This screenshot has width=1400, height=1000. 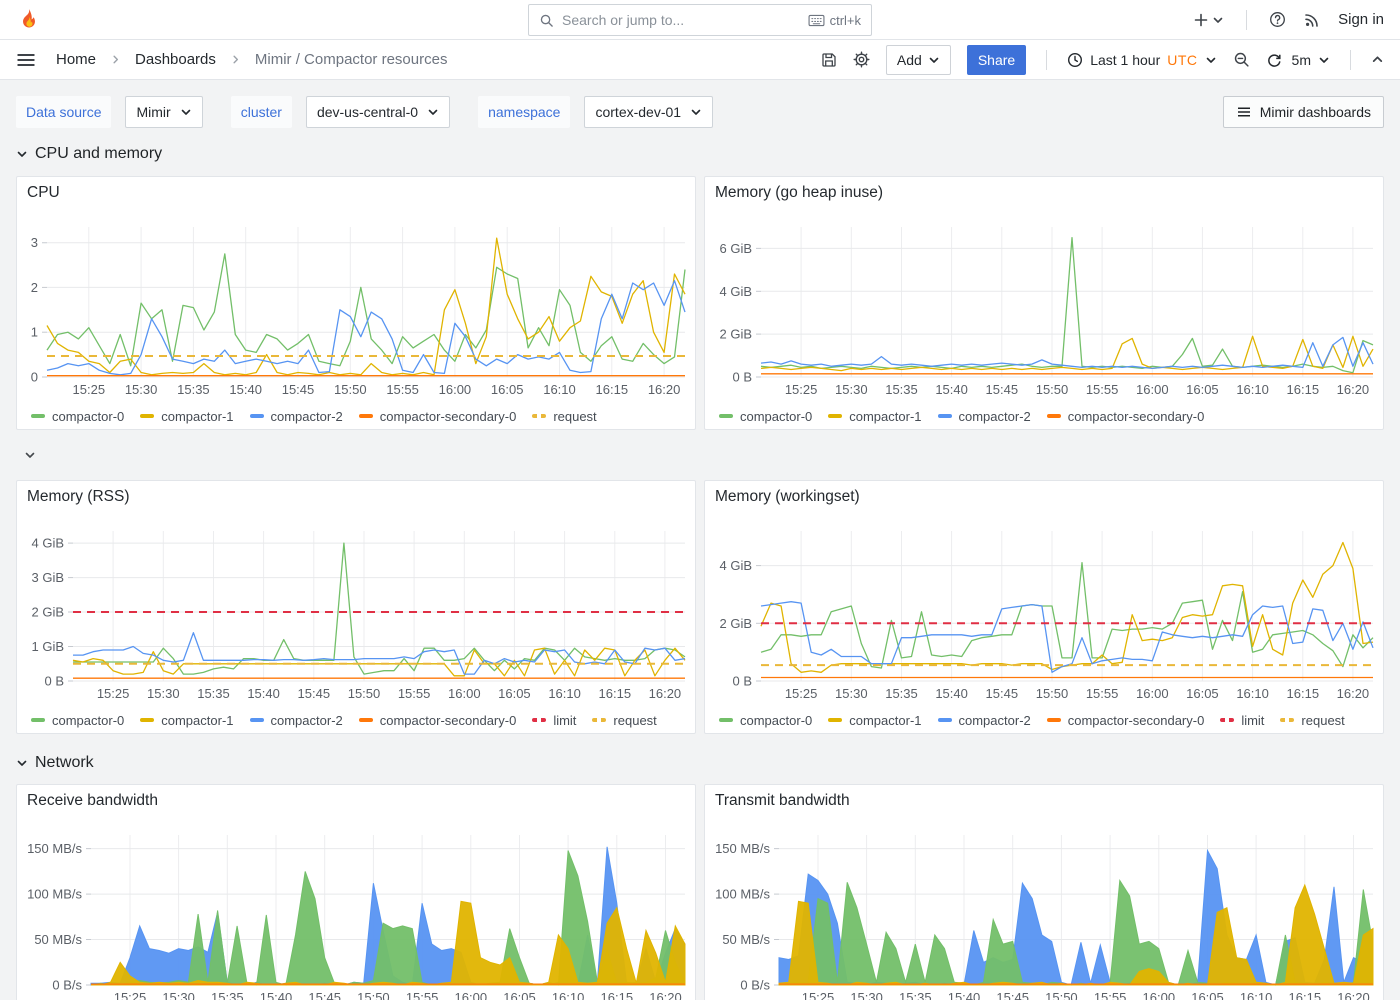 What do you see at coordinates (64, 112) in the screenshot?
I see `variable-label-datasource: Data source` at bounding box center [64, 112].